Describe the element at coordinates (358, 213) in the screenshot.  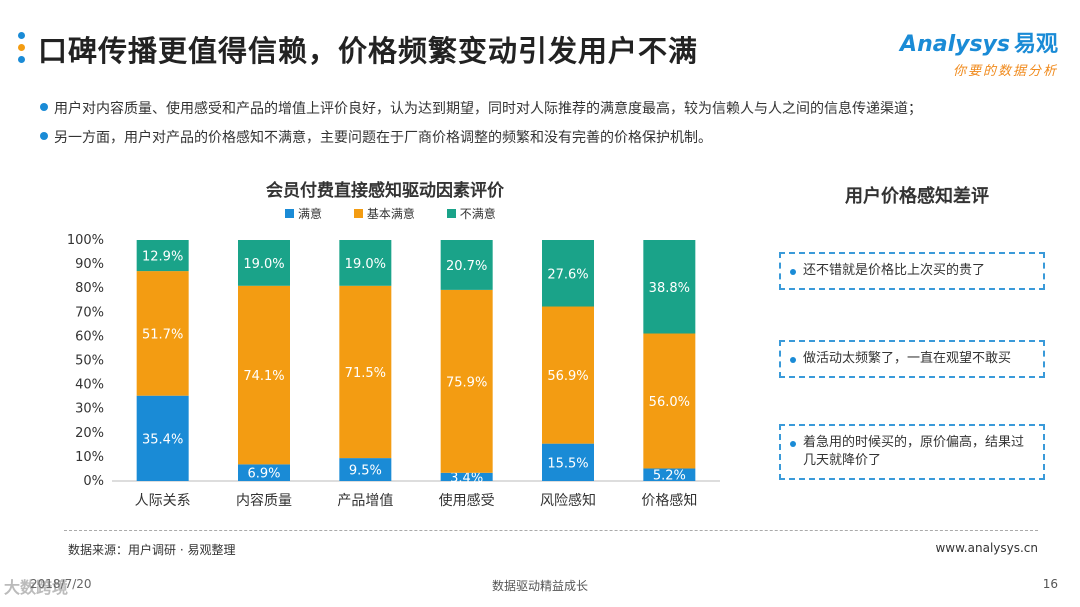
I see `legend-swatch-basic` at that location.